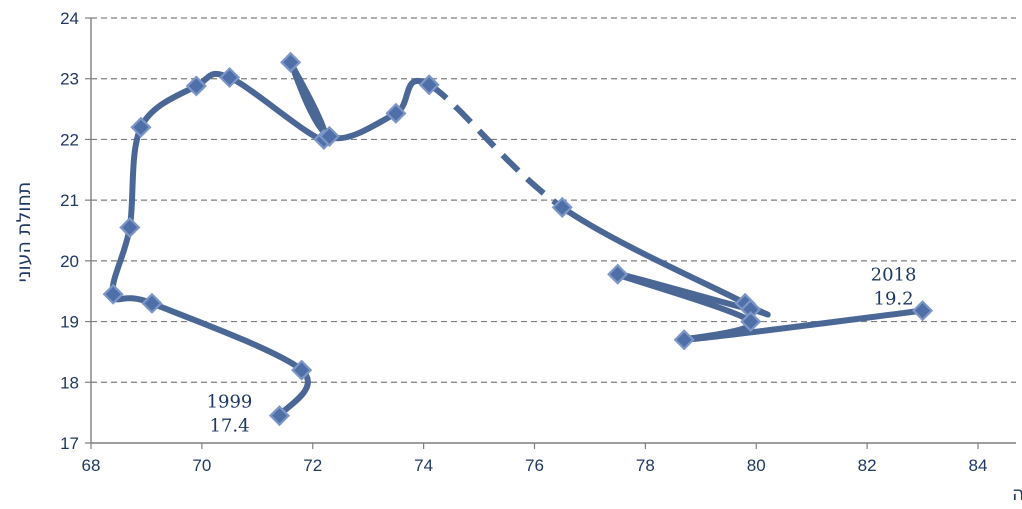 The height and width of the screenshot is (509, 1022). Describe the element at coordinates (69, 139) in the screenshot. I see `y-tick-label-22: 22` at that location.